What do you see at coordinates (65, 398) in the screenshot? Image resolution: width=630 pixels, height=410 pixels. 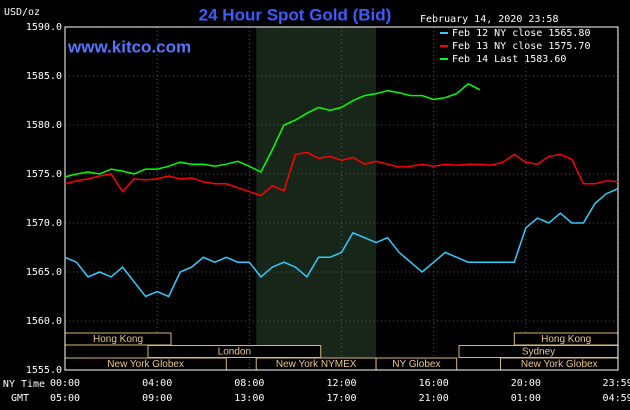 I see `gmt-tick-label: 05:00` at bounding box center [65, 398].